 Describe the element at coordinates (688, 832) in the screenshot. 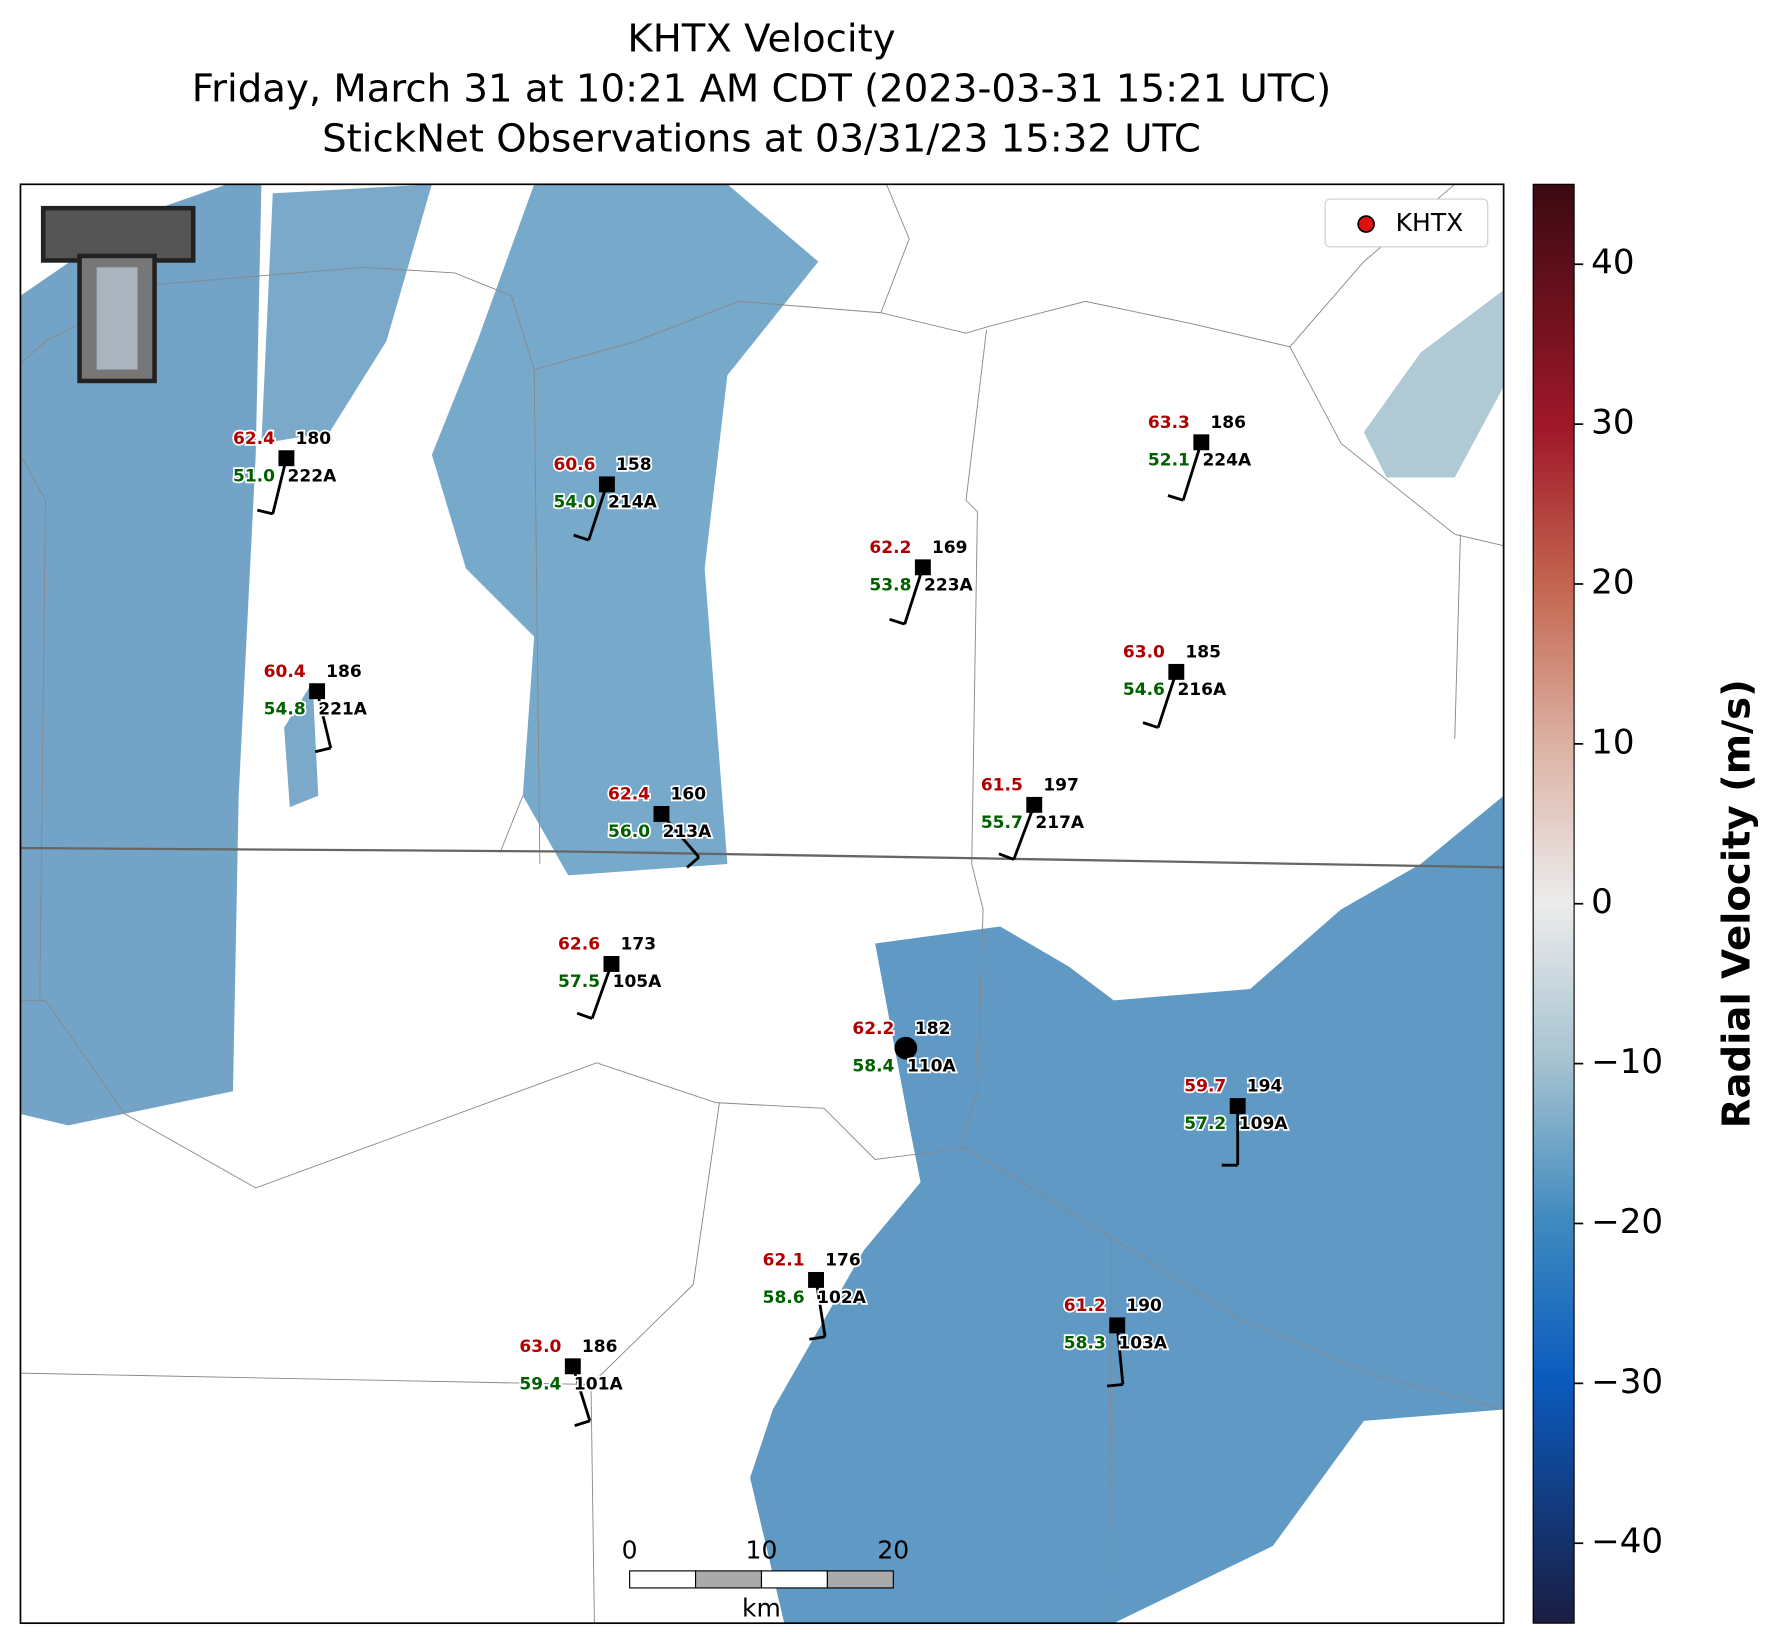

I see `station-id: 213A` at that location.